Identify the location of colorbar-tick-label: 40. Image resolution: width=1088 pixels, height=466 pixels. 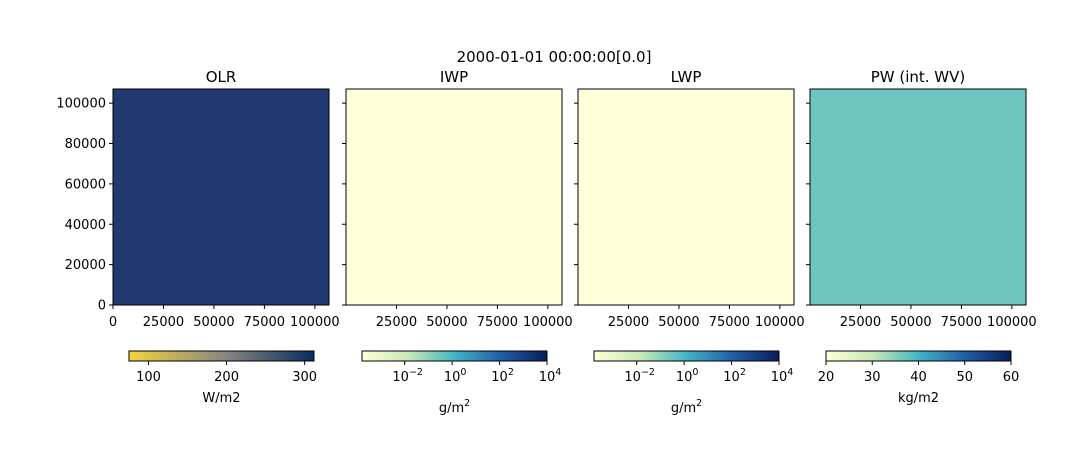
(918, 377).